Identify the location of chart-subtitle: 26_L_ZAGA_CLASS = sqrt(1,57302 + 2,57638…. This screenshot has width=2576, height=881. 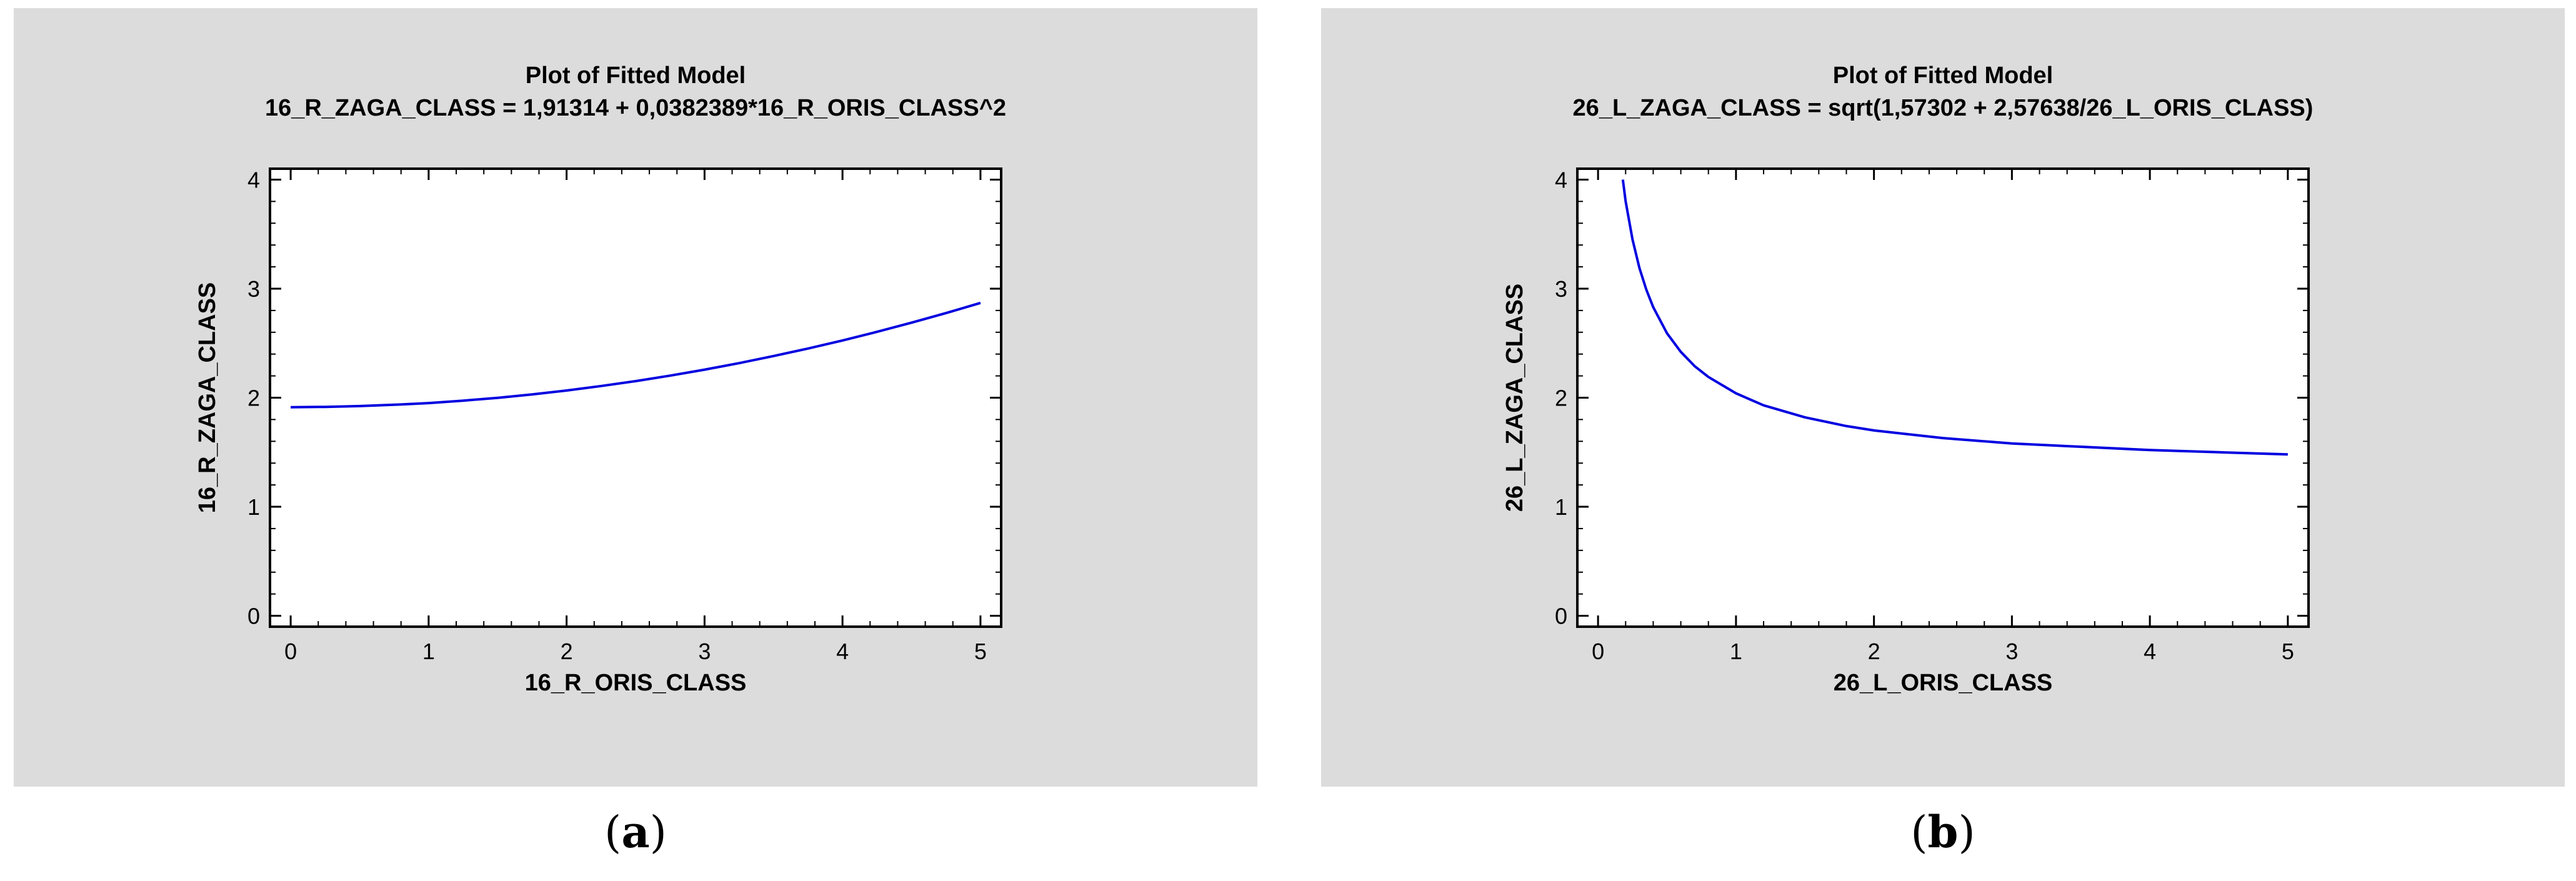
(1943, 108).